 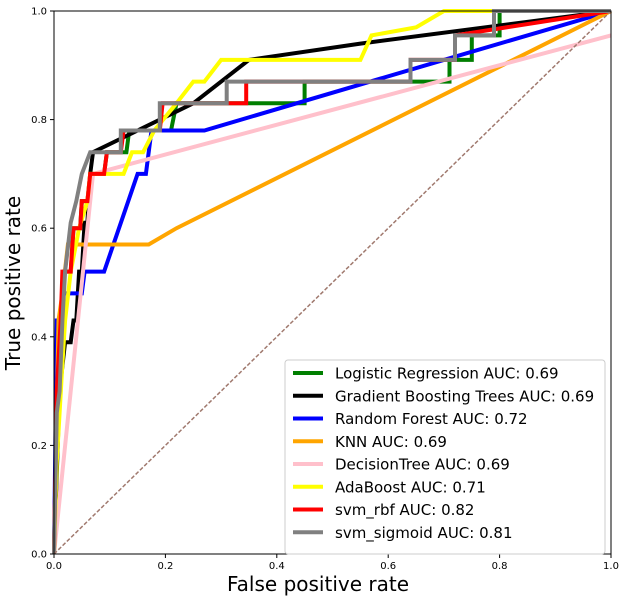 I want to click on y-axis-label: True positive rate, so click(x=13, y=283).